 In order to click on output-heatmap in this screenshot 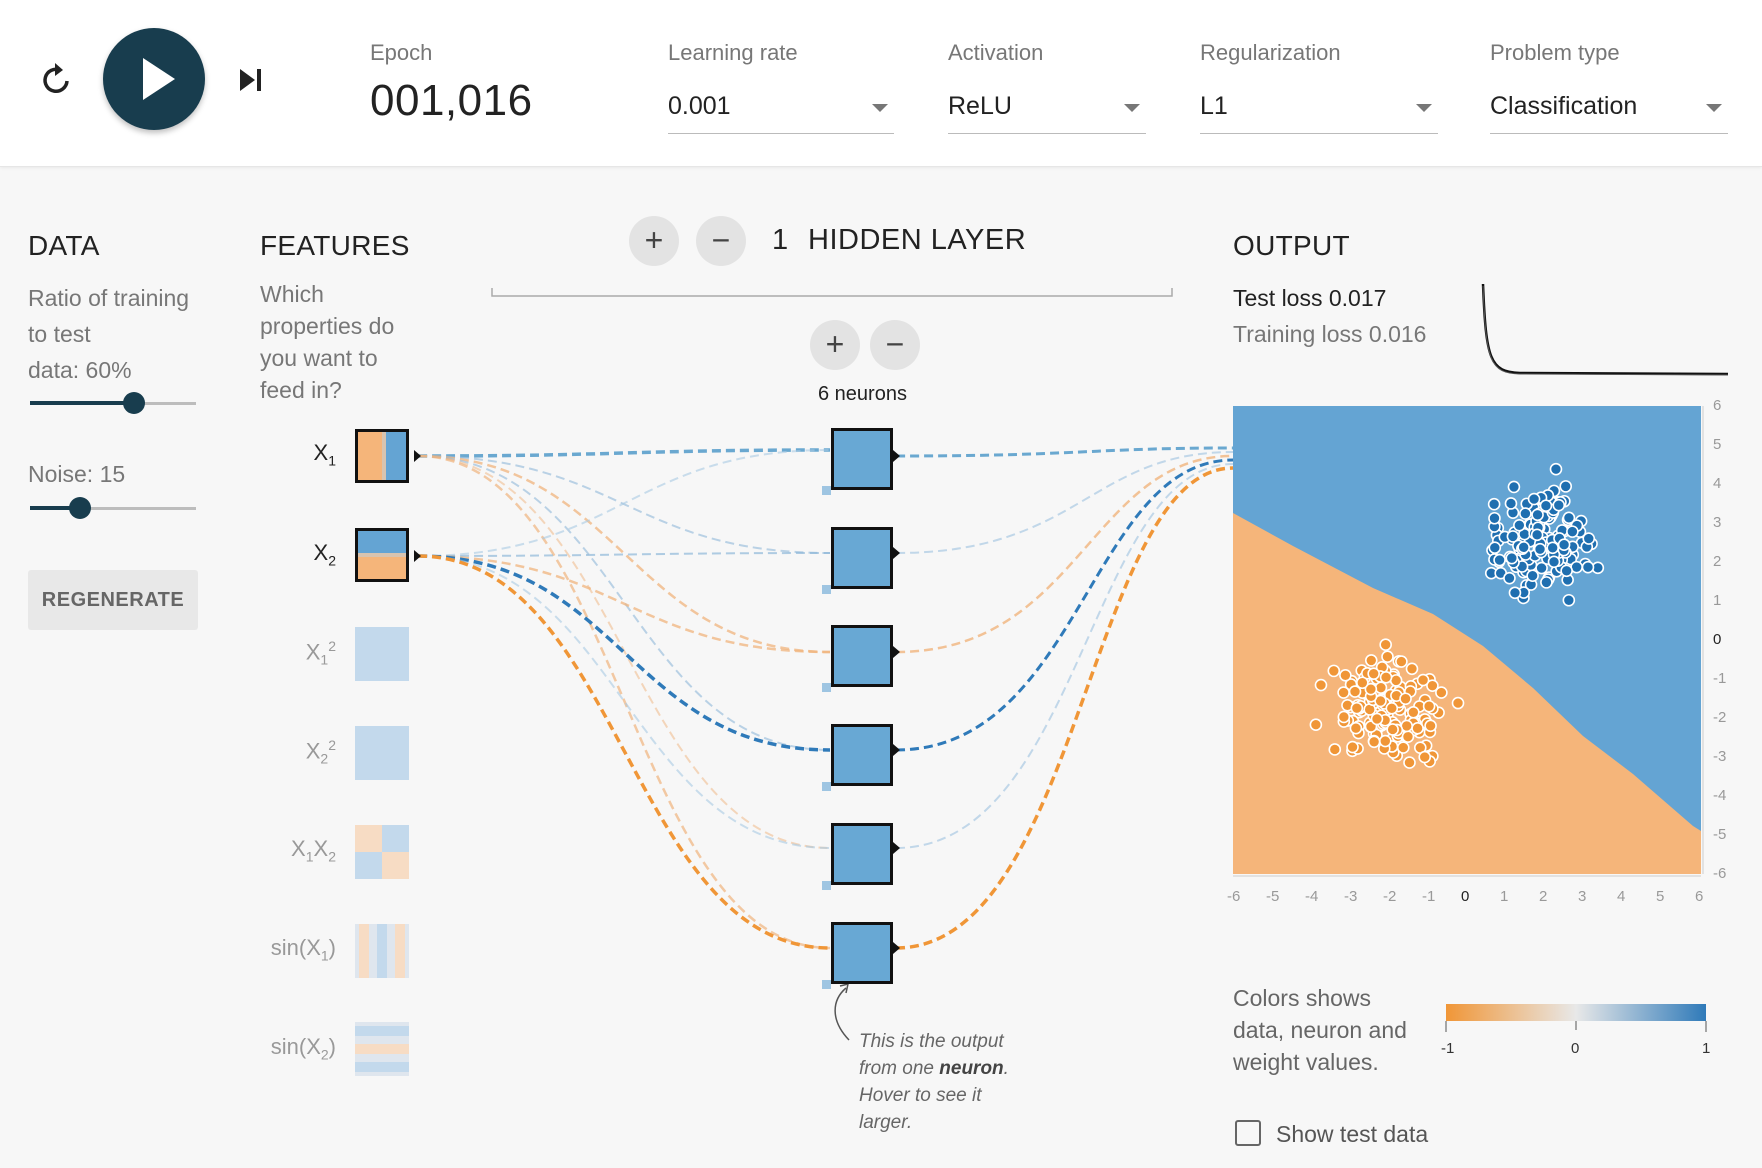, I will do `click(1467, 640)`.